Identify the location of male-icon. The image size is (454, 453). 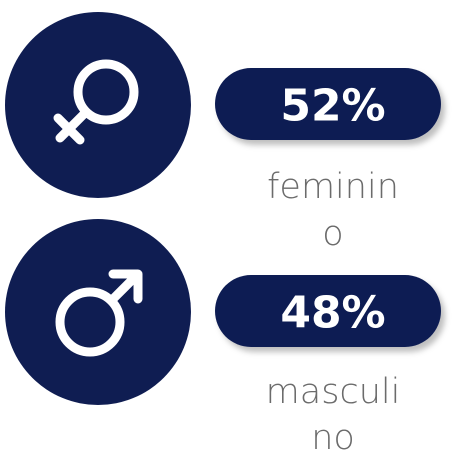
(99, 313).